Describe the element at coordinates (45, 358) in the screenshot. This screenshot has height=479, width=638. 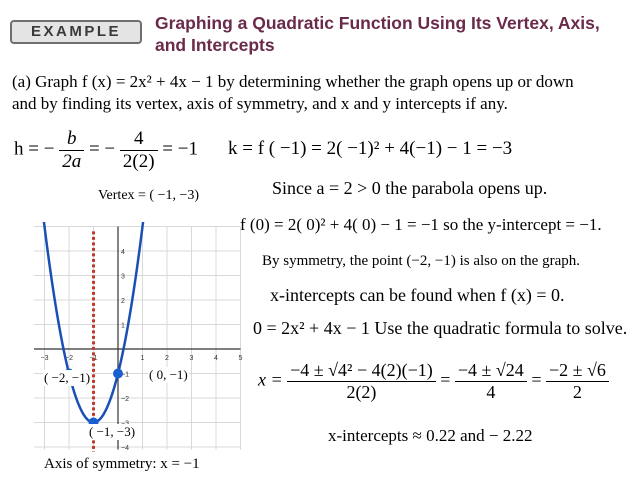
I see `x-tick-label: −3` at that location.